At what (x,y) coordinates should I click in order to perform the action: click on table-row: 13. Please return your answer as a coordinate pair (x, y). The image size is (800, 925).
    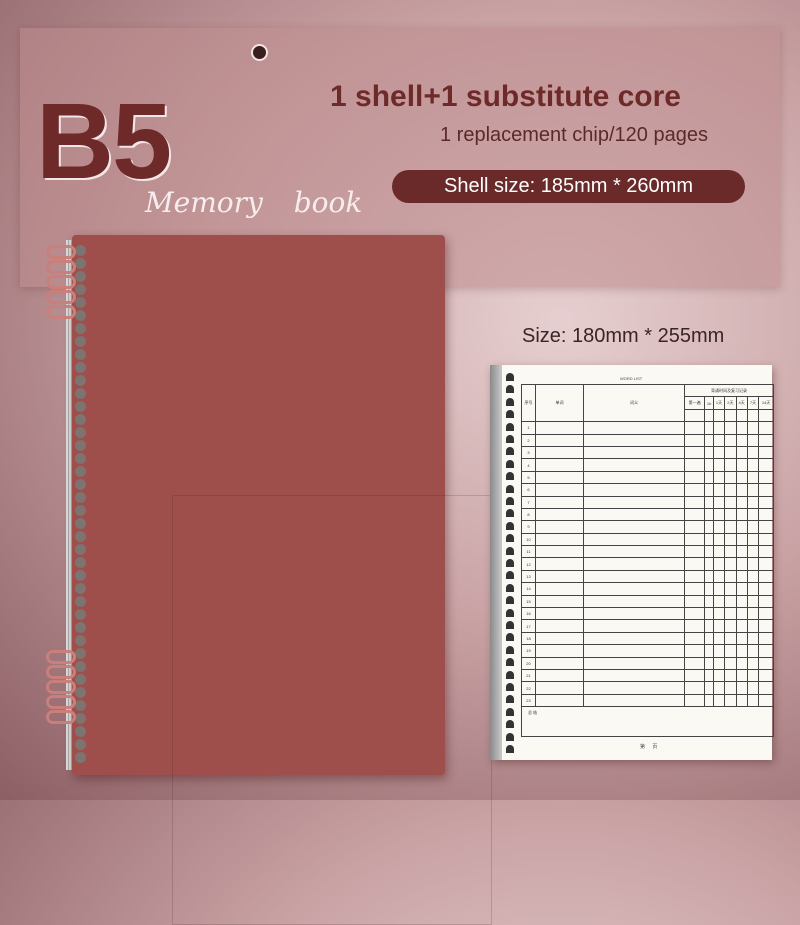
    Looking at the image, I should click on (647, 576).